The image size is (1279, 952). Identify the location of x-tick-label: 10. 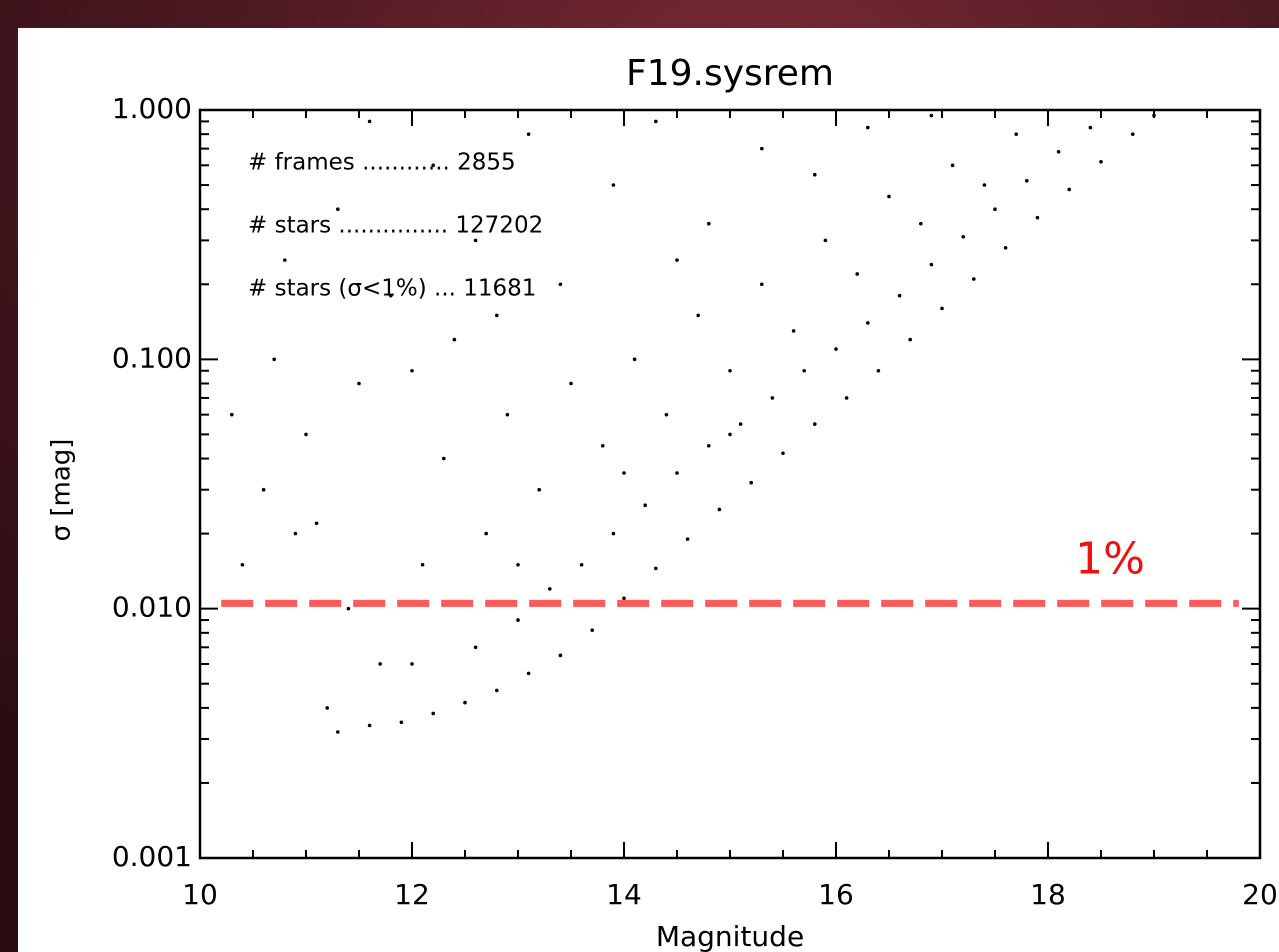
(200, 894).